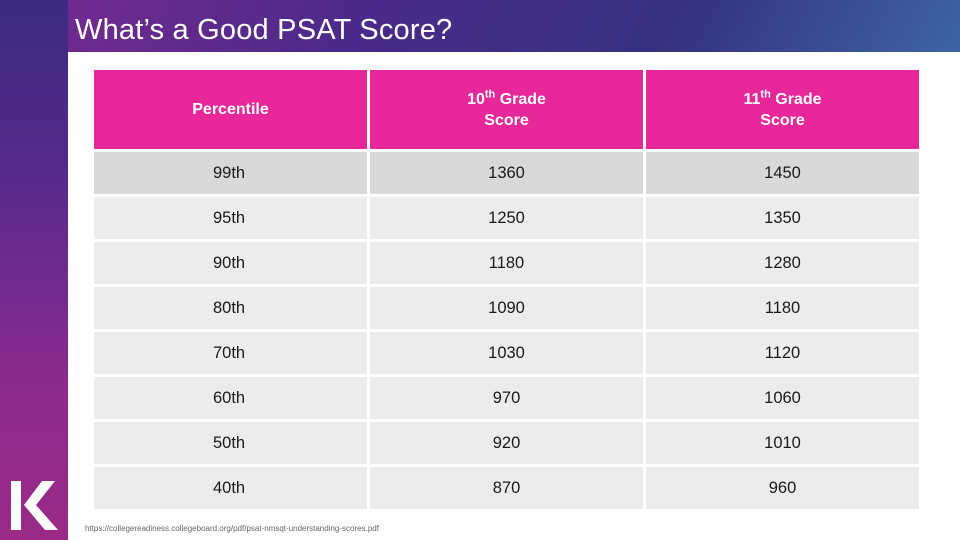 The image size is (960, 540). I want to click on table-row: 60th 970 1060, so click(506, 398).